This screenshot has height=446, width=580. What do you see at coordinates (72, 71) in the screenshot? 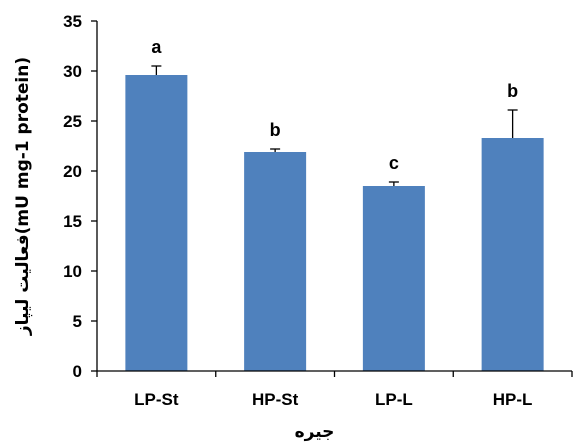
I see `y-tick-label: 30` at bounding box center [72, 71].